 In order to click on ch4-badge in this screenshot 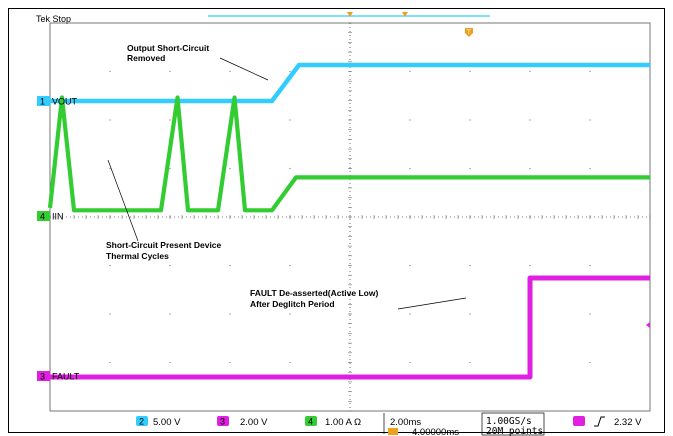, I will do `click(311, 421)`.